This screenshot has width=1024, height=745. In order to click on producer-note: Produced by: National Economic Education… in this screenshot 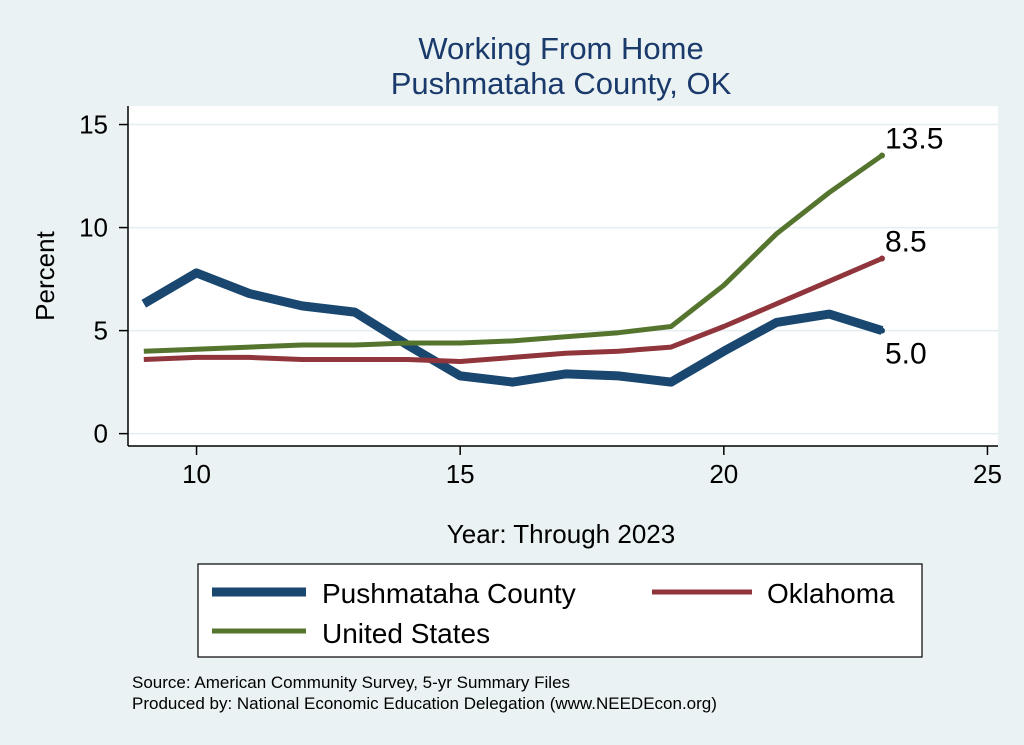, I will do `click(424, 703)`.